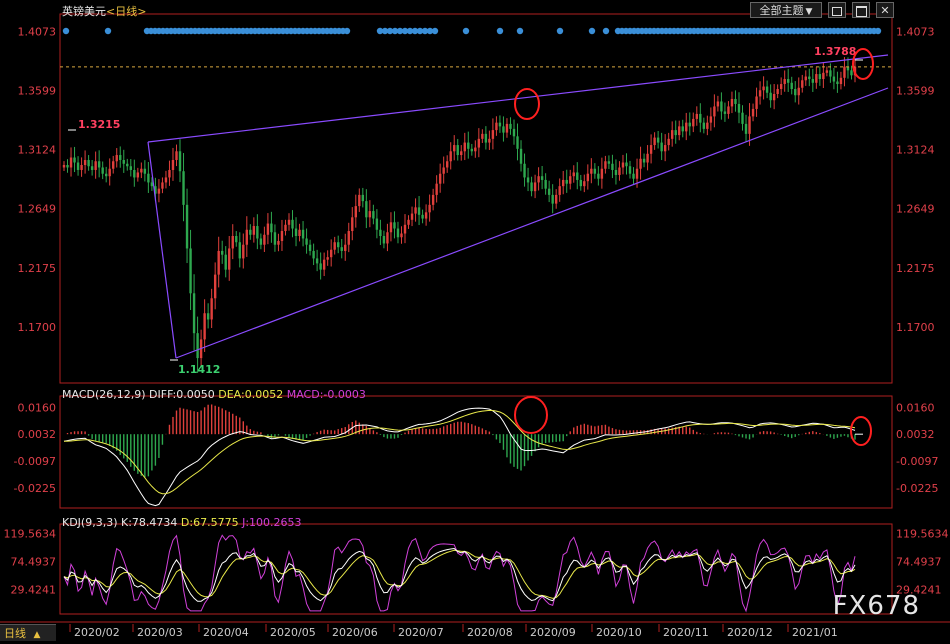  I want to click on theme-select-button: 全部主题 ▼, so click(786, 10).